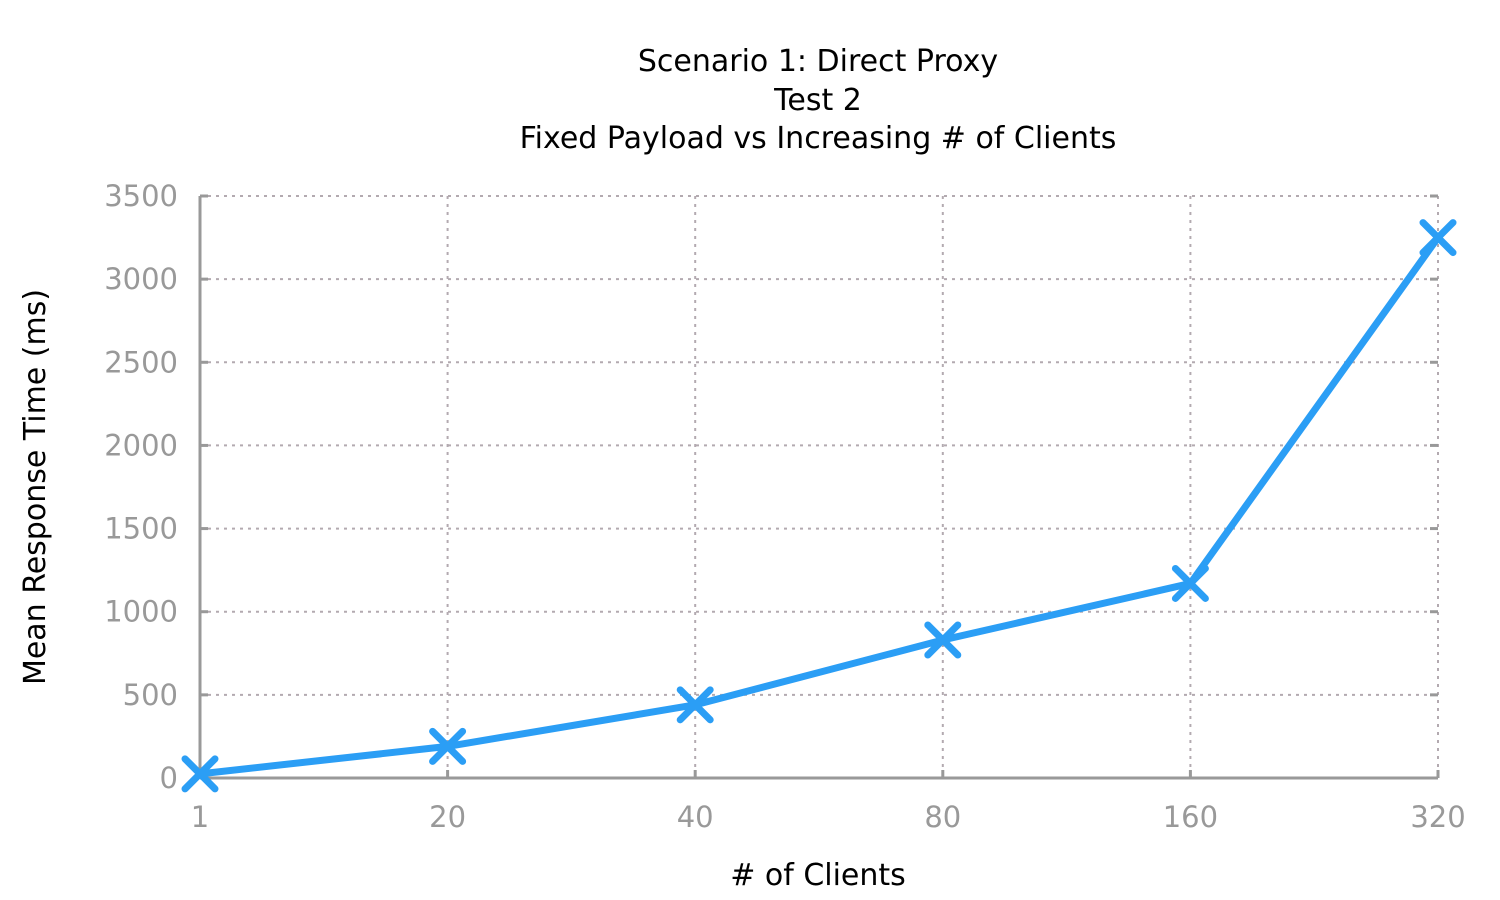  Describe the element at coordinates (447, 817) in the screenshot. I see `x-tick-label: 20` at that location.